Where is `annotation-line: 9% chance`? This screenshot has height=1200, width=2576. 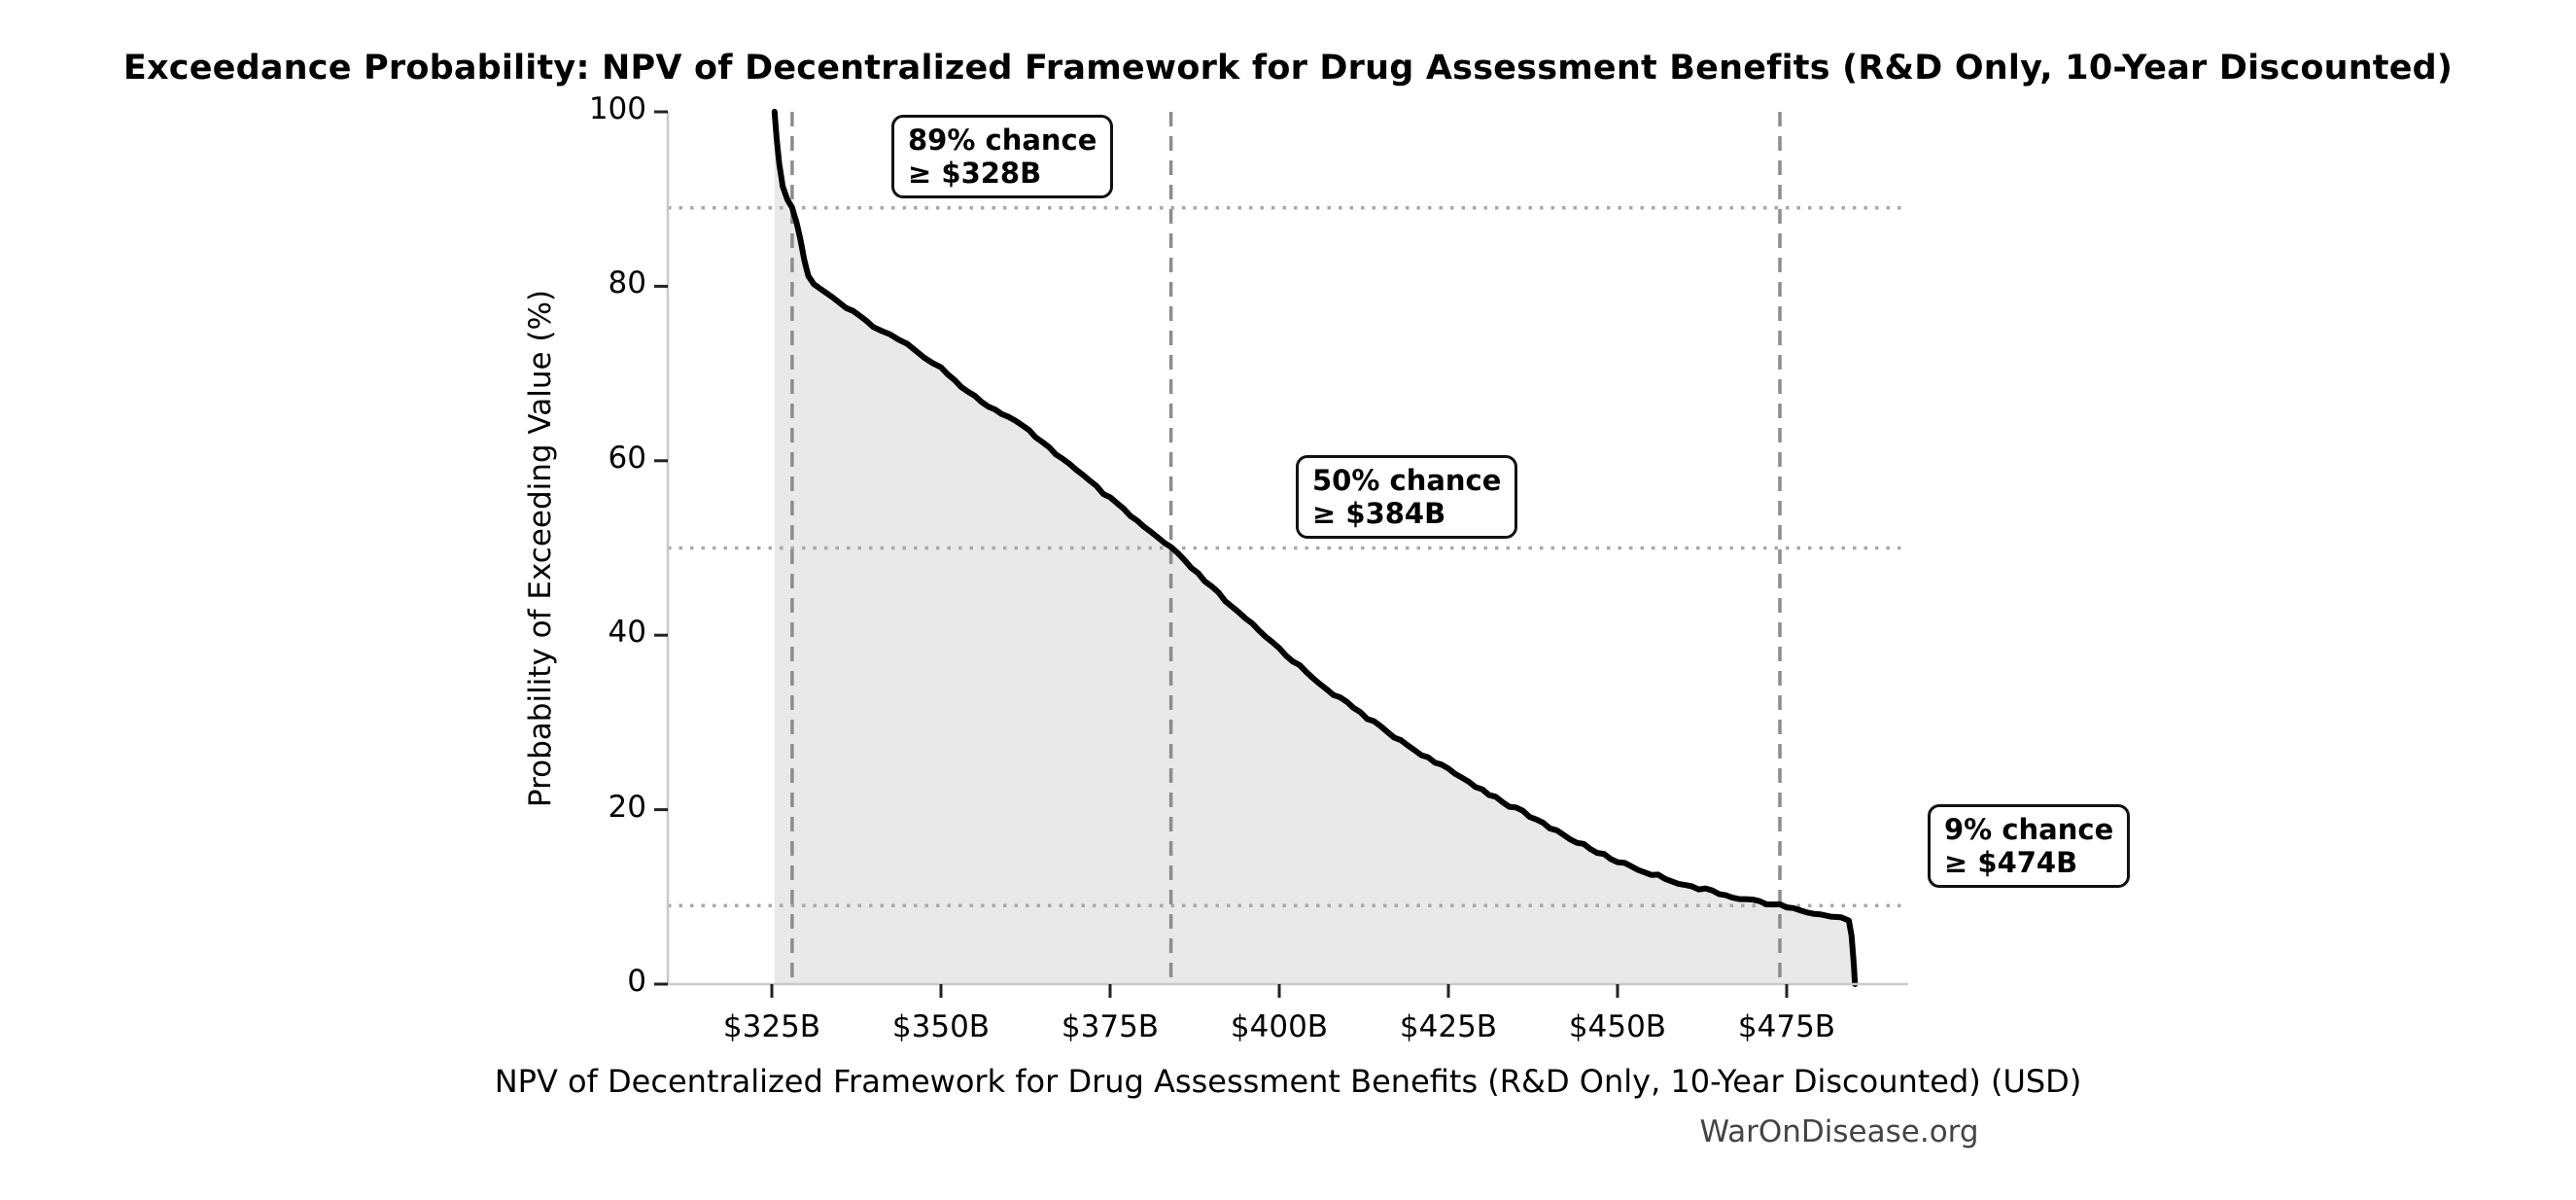 annotation-line: 9% chance is located at coordinates (2029, 829).